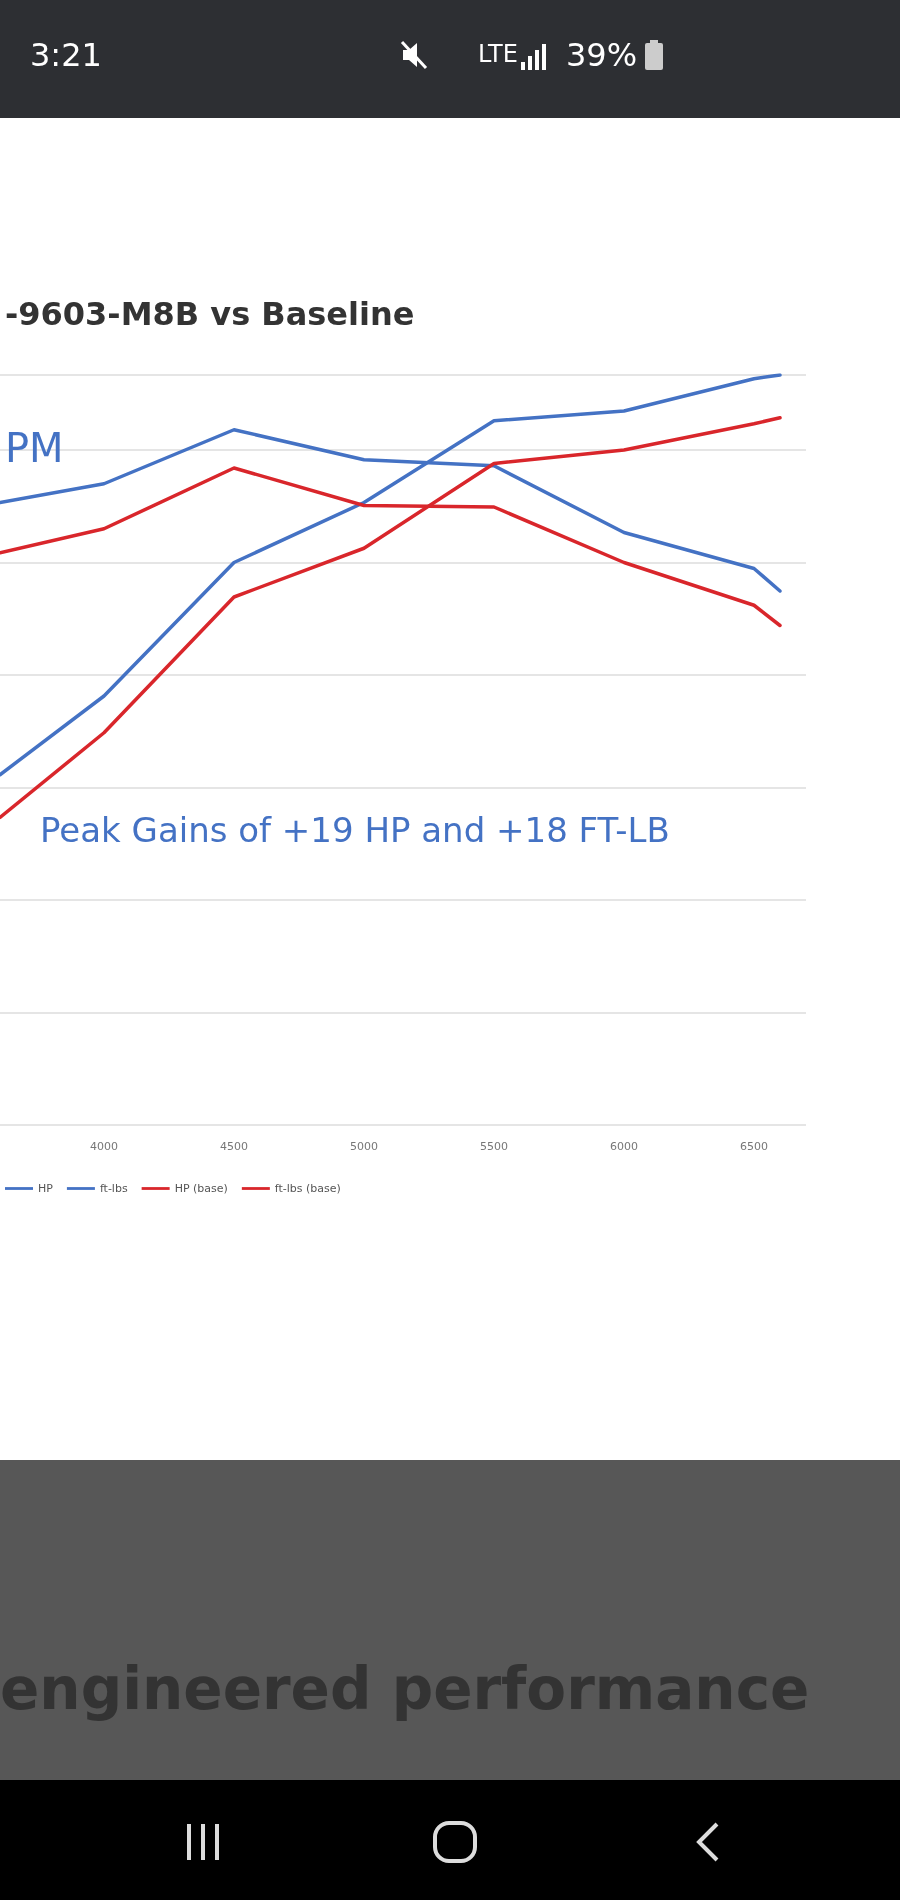 This screenshot has height=1900, width=900. Describe the element at coordinates (66, 55) in the screenshot. I see `text: 3:21` at that location.